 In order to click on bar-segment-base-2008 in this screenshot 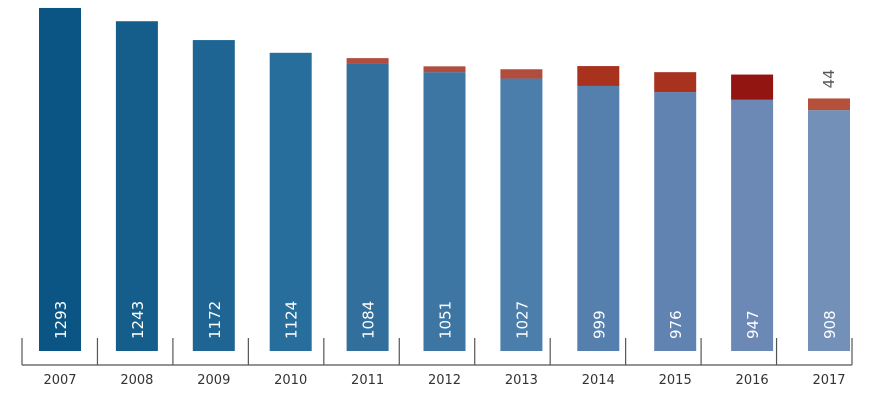, I will do `click(136, 186)`.